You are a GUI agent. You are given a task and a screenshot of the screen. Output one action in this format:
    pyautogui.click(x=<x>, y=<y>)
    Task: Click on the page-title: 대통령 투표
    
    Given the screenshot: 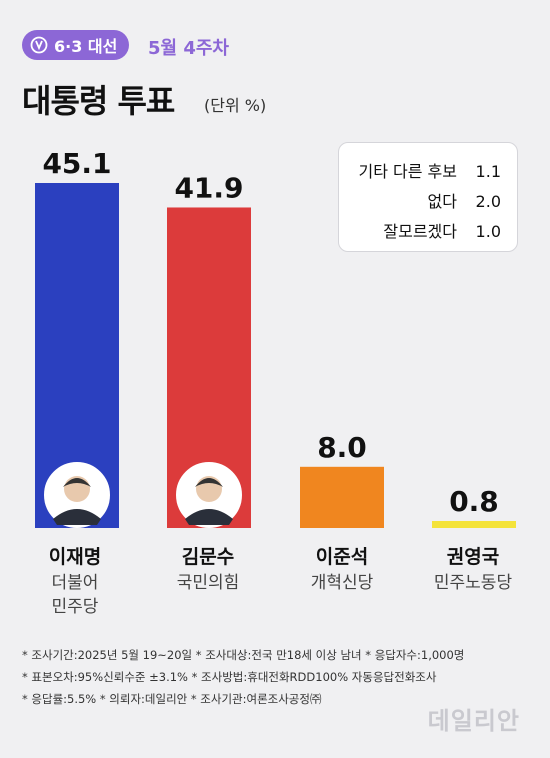 What is the action you would take?
    pyautogui.click(x=98, y=101)
    